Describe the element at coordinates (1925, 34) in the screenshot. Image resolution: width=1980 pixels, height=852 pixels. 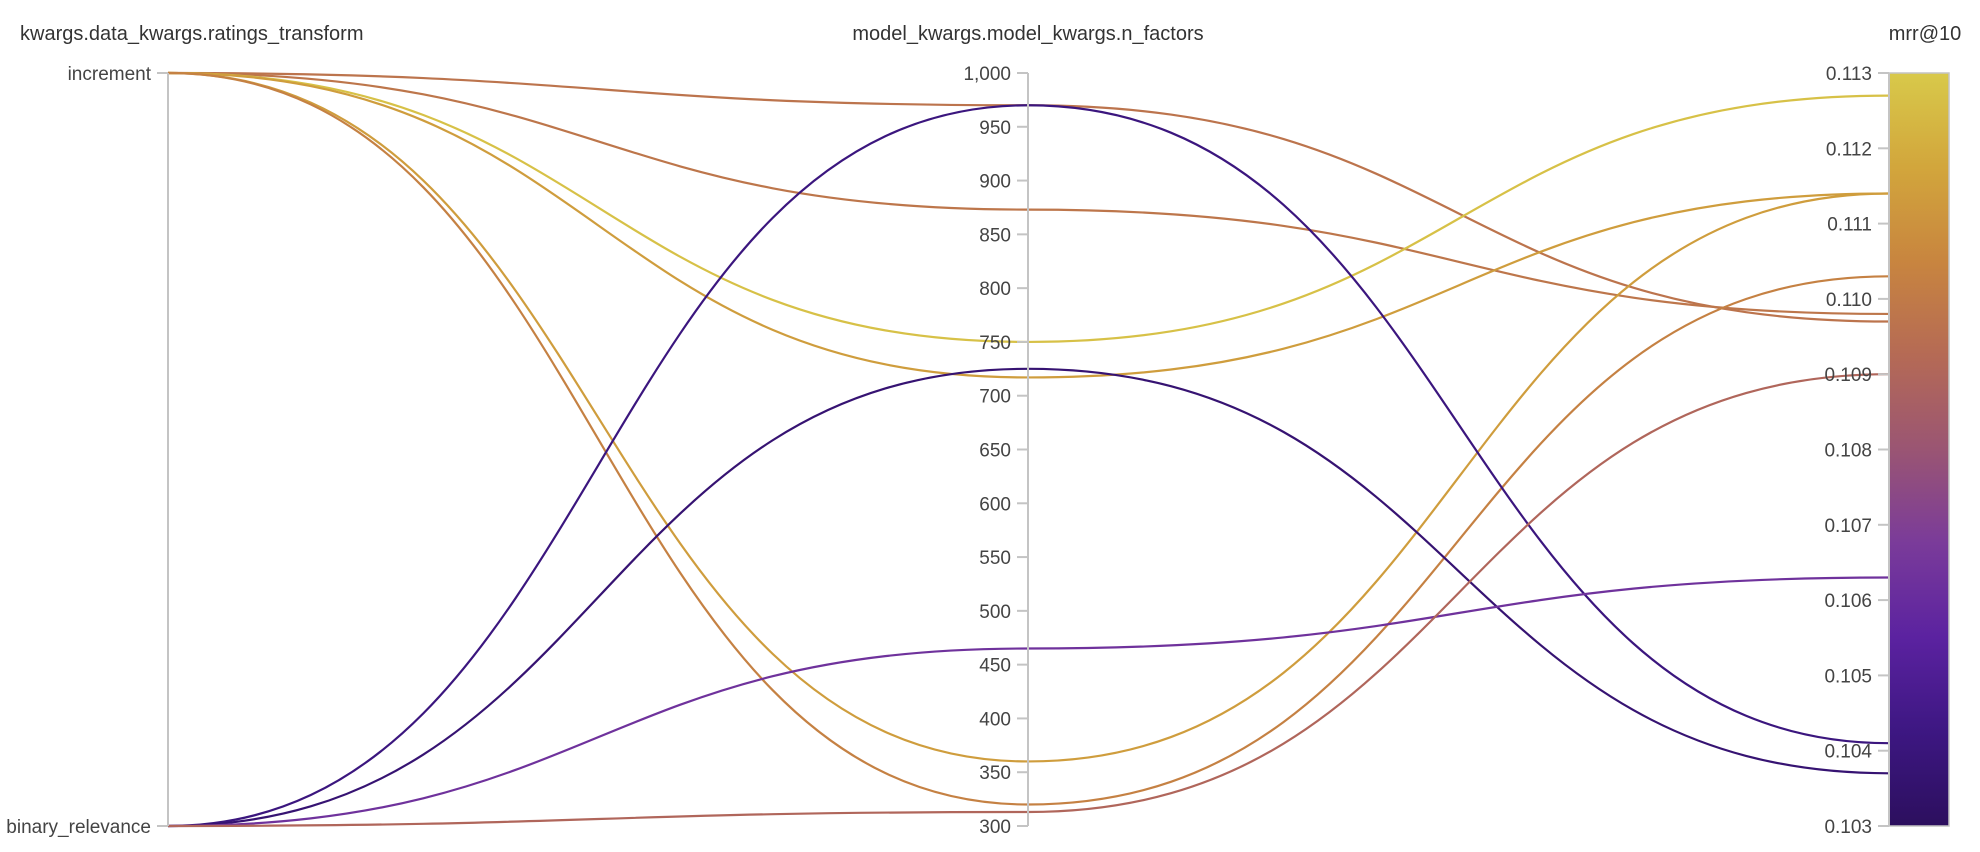
I see `axis-title-mrr10: mrr@10` at that location.